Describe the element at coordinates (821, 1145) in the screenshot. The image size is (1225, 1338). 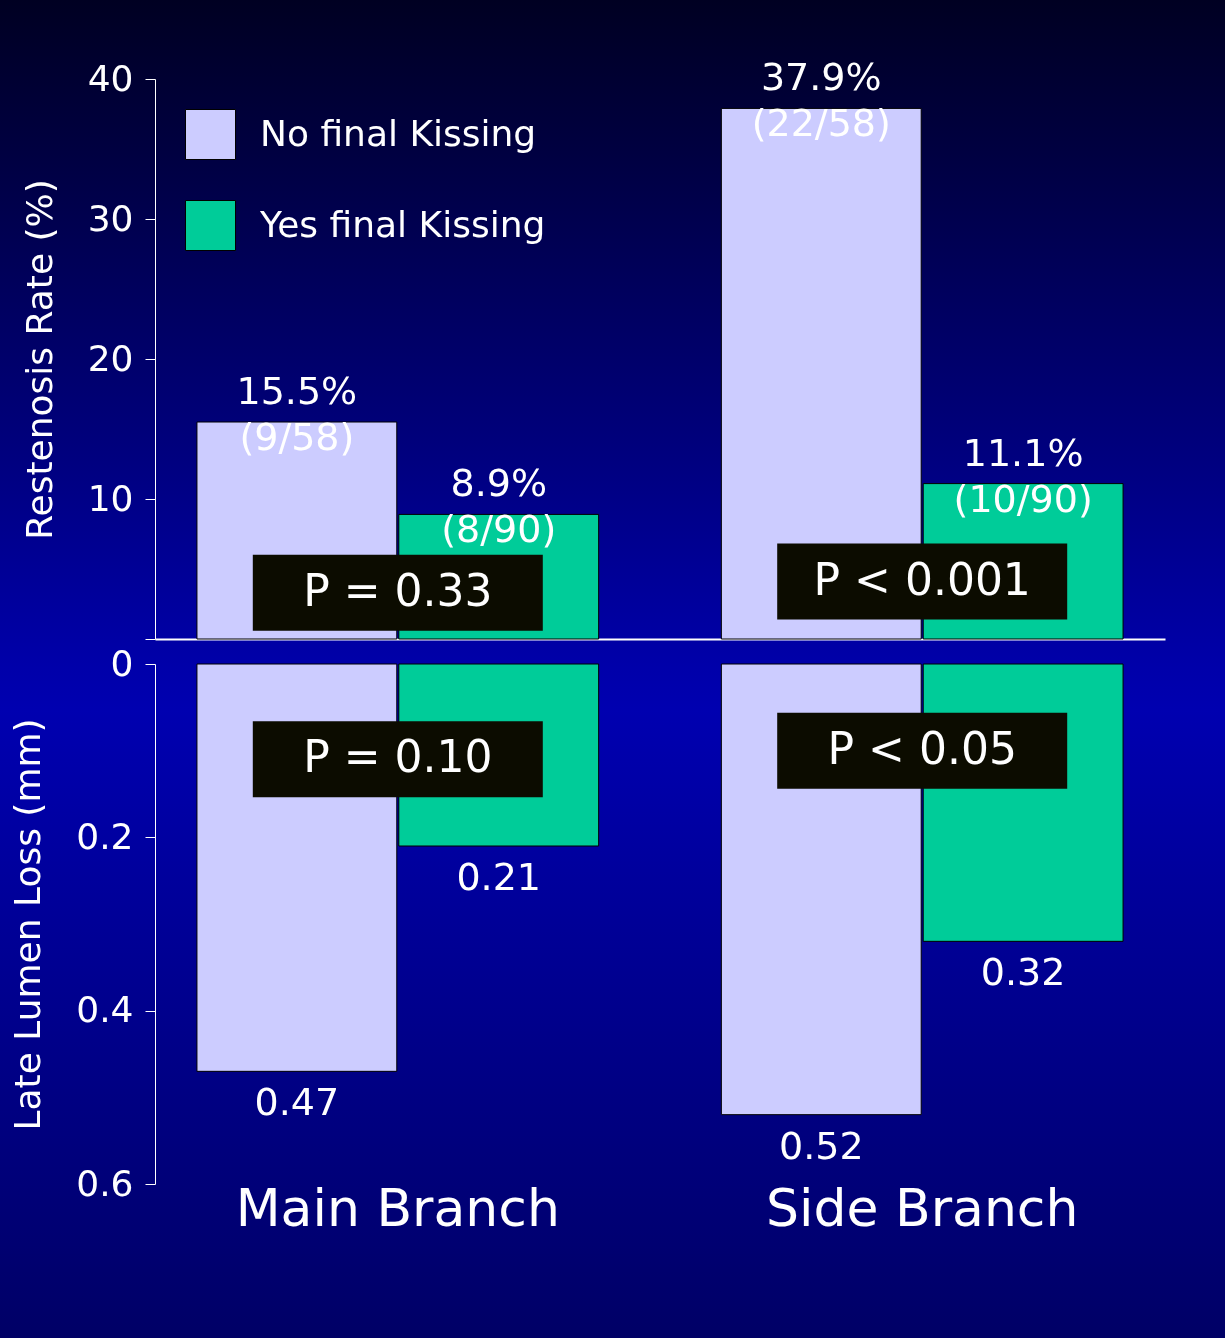
I see `data-label: 0.52` at that location.